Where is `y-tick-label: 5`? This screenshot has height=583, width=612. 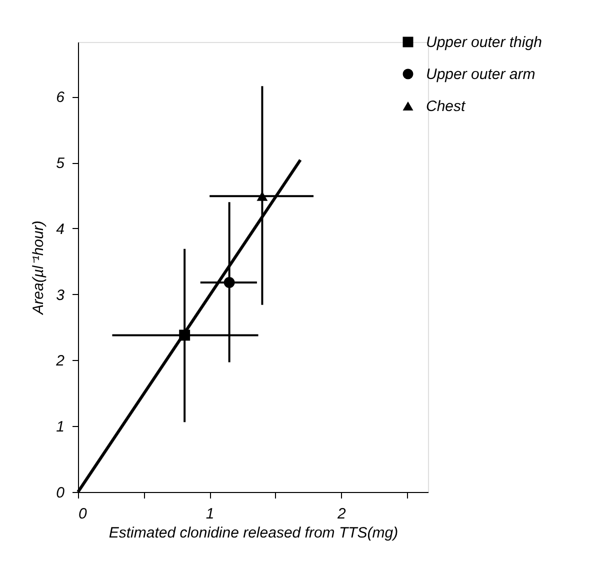 y-tick-label: 5 is located at coordinates (61, 163).